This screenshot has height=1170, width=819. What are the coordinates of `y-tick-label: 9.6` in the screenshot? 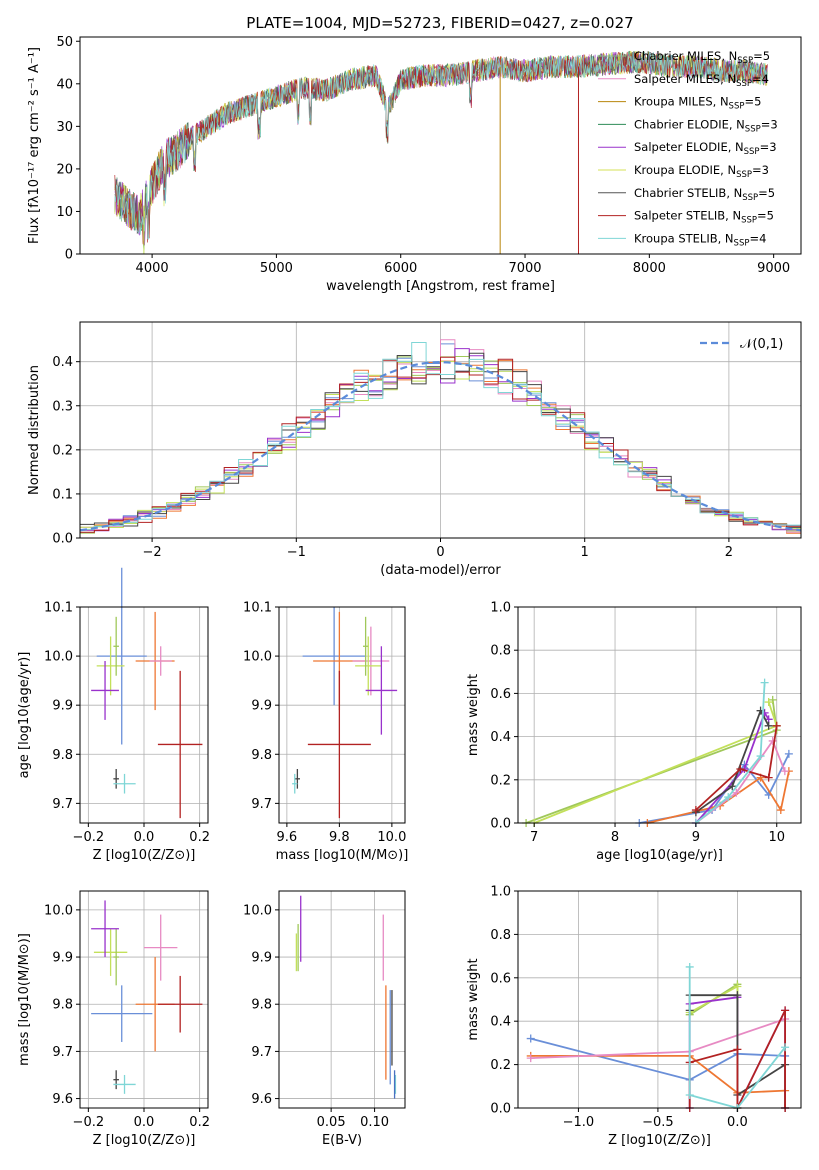 It's located at (261, 1099).